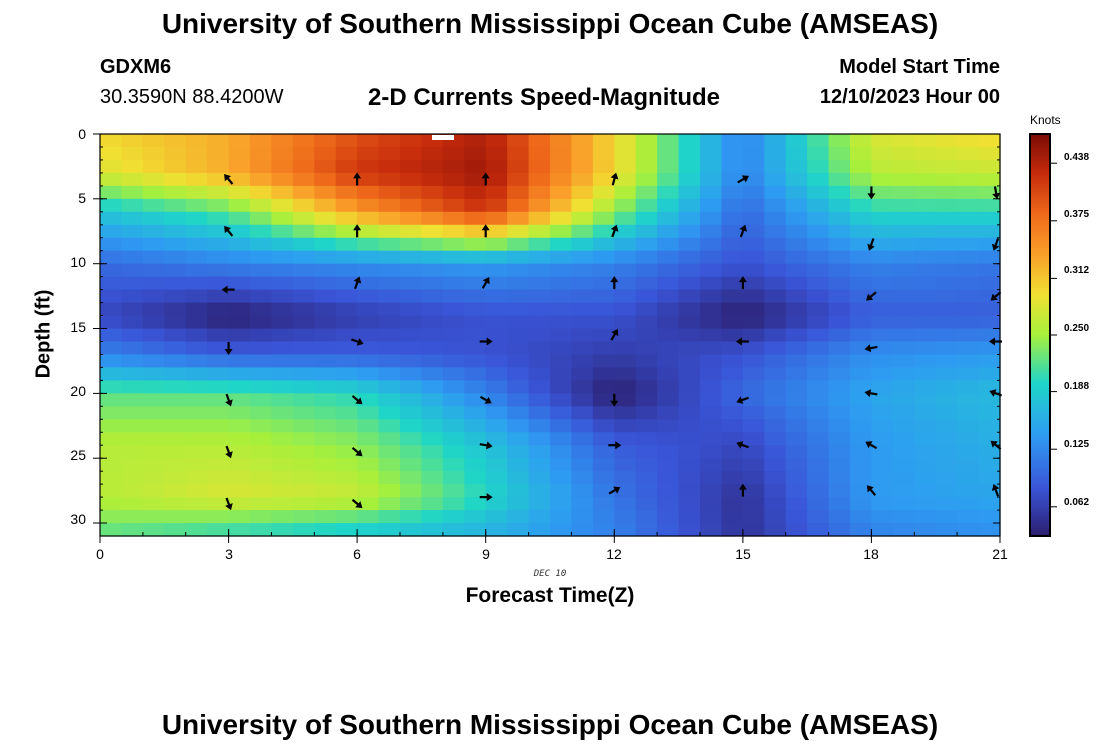 The width and height of the screenshot is (1100, 750). Describe the element at coordinates (1045, 120) in the screenshot. I see `colorbar-unit: Knots` at that location.